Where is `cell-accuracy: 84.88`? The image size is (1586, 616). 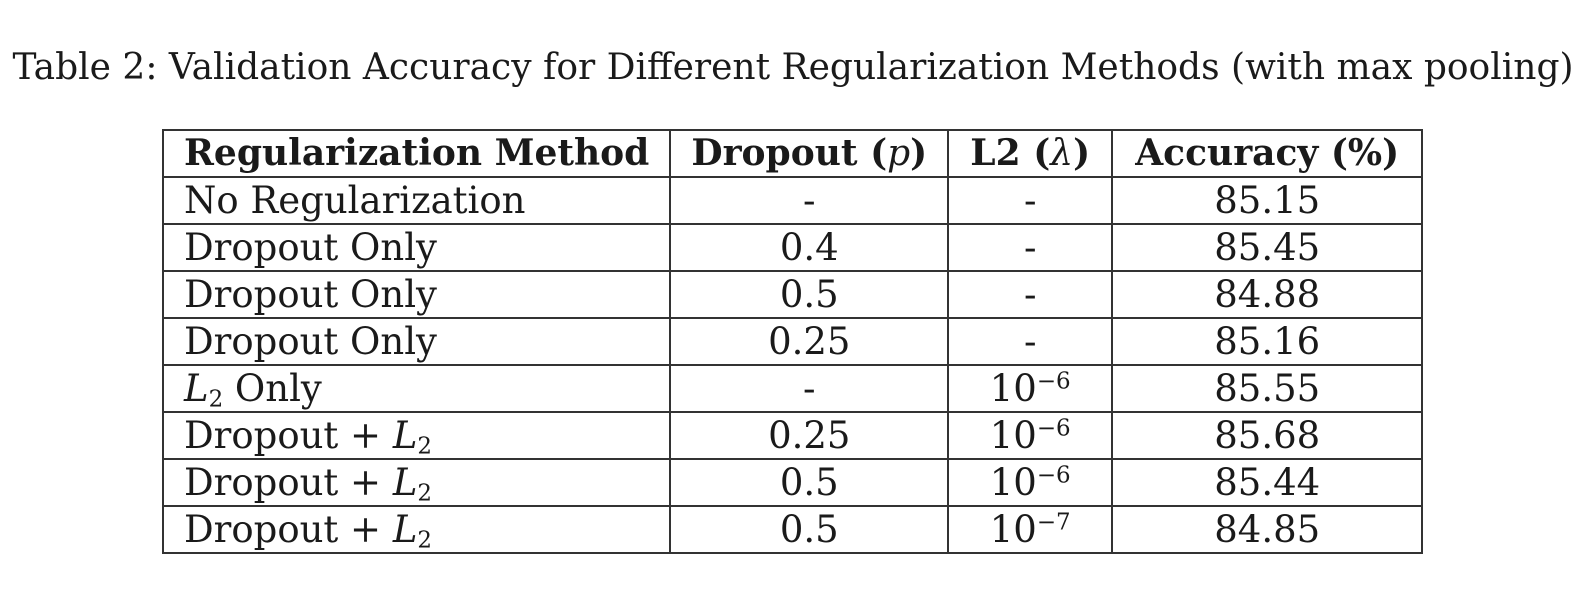
cell-accuracy: 84.88 is located at coordinates (1267, 294).